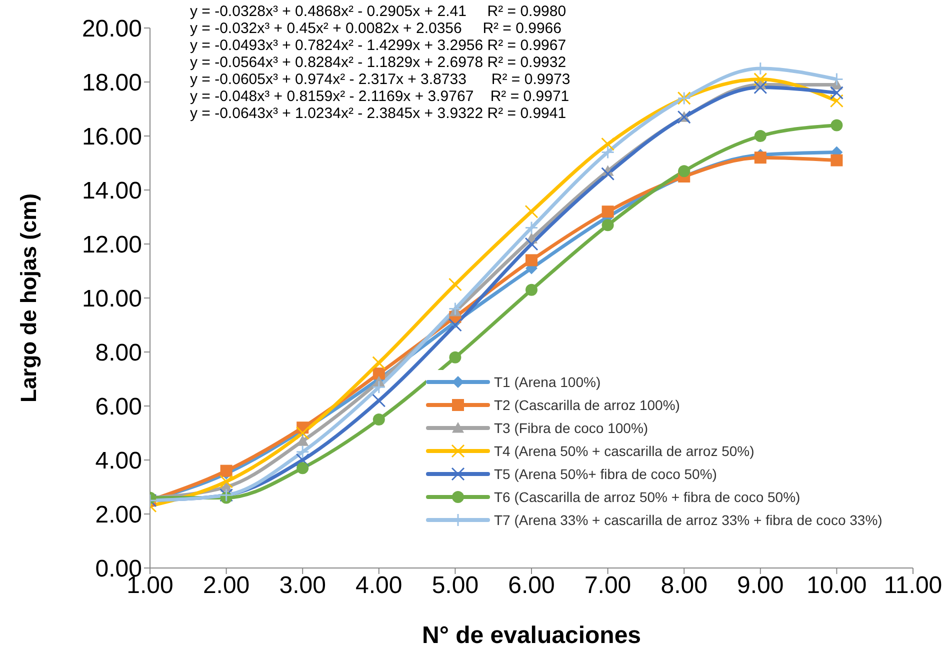  I want to click on y-tick-label: 8.00, so click(118, 353).